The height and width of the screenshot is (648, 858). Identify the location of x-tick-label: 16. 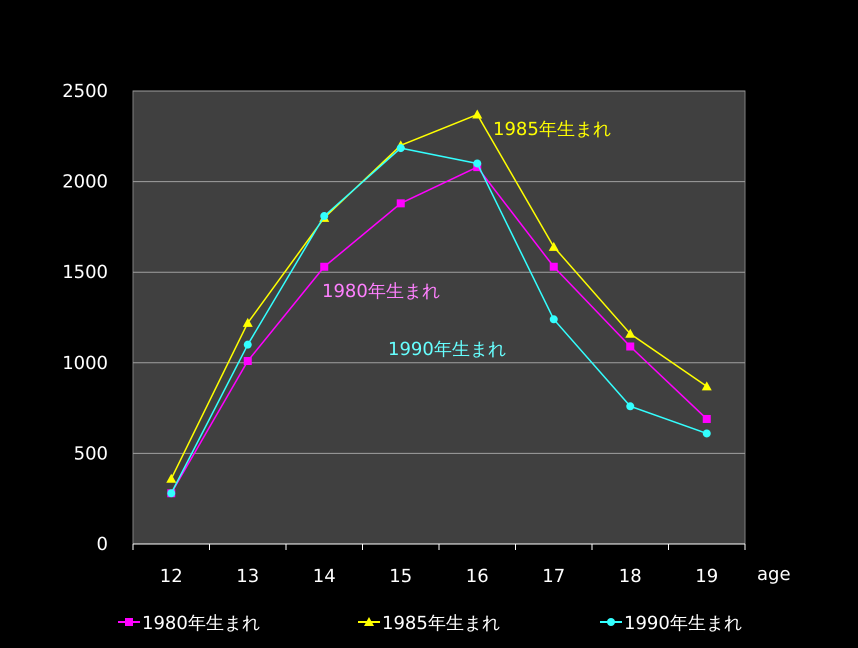
(477, 576).